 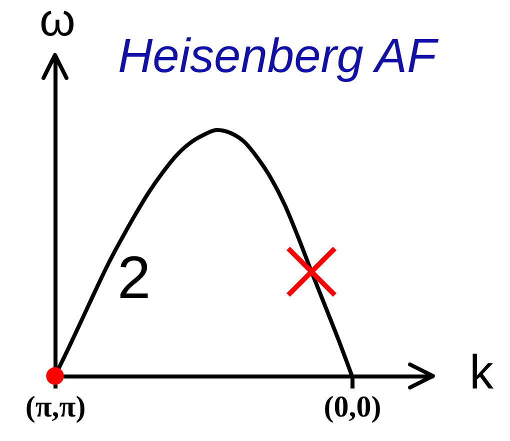 I want to click on chart-title: Heisenberg AF, so click(x=279, y=56).